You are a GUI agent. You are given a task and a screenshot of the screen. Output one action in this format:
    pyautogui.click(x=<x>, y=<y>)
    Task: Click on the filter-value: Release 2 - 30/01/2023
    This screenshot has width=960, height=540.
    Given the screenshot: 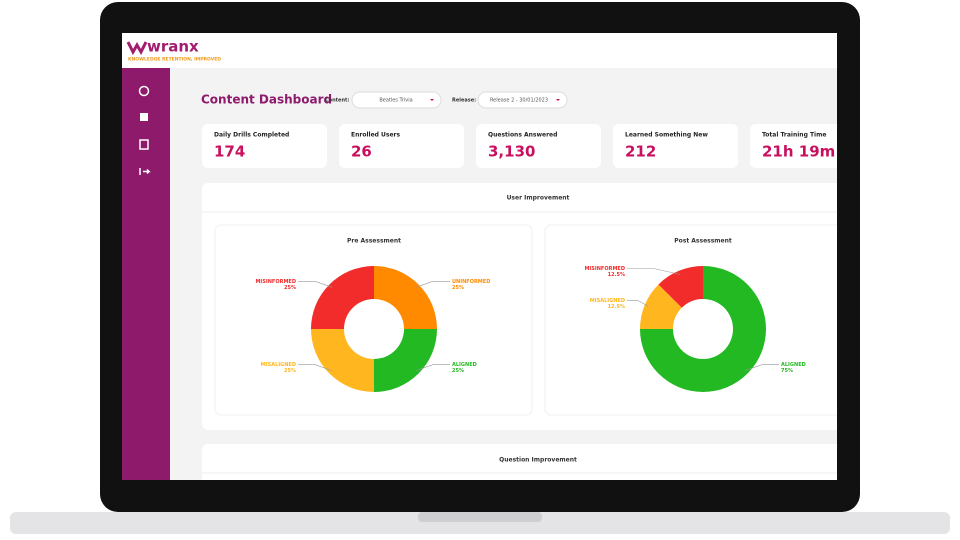 What is the action you would take?
    pyautogui.click(x=519, y=101)
    